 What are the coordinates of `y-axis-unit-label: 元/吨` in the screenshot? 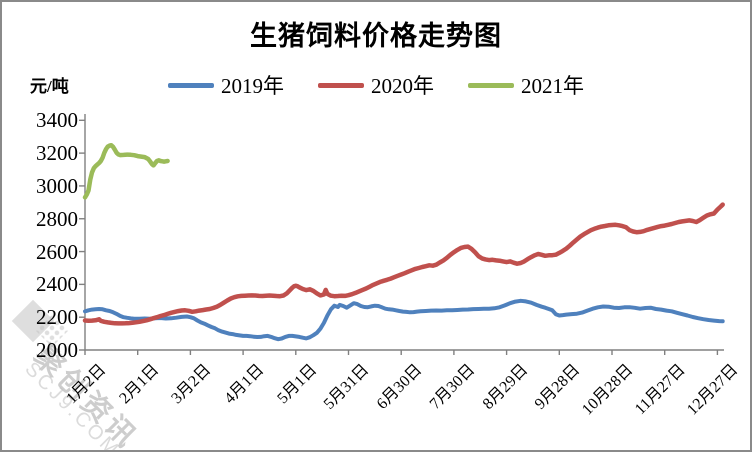 It's located at (49, 86).